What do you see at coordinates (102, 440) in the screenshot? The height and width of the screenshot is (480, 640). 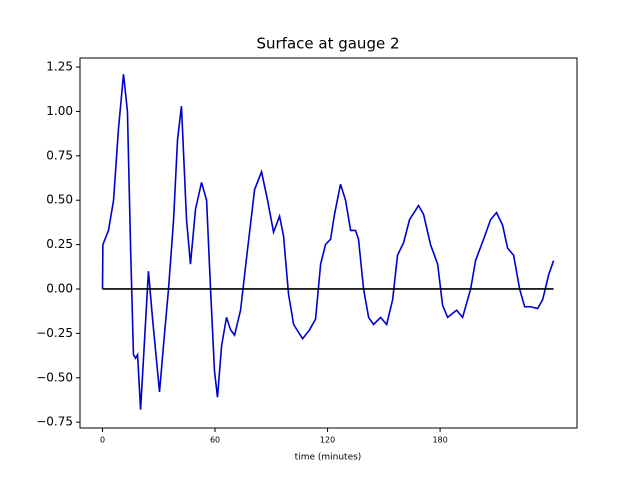 I see `x-tick-label: 0` at bounding box center [102, 440].